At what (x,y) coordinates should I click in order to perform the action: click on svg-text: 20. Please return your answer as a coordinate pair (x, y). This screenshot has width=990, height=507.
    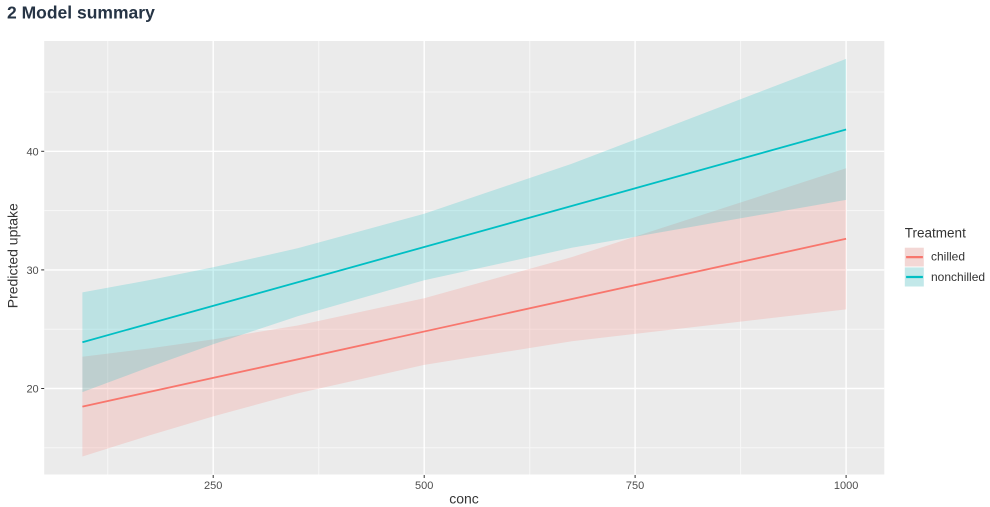
    Looking at the image, I should click on (32, 390).